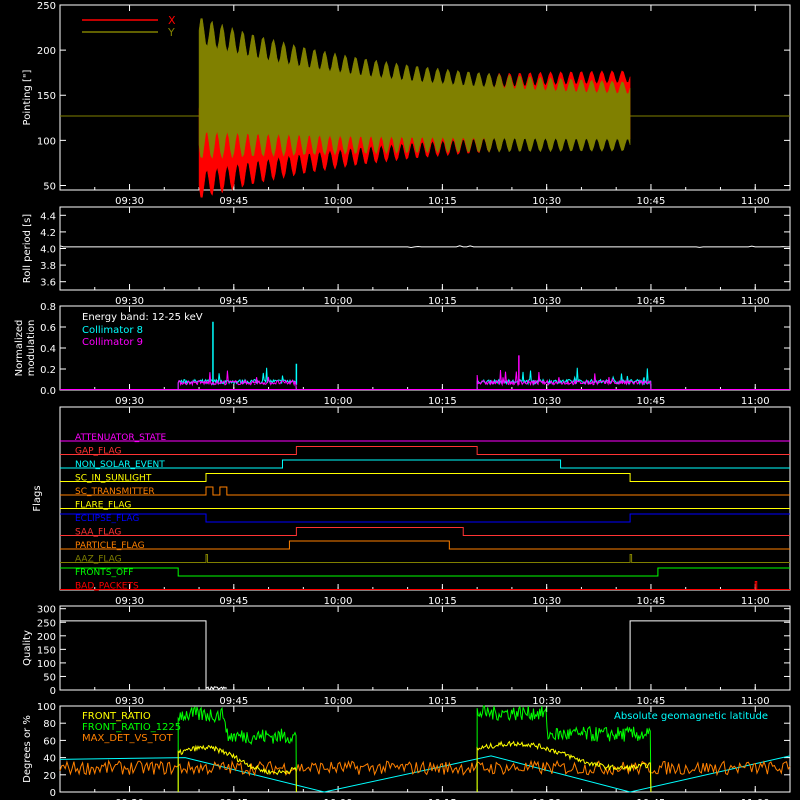 The image size is (800, 800). I want to click on flag-label-gap_flag: GAP_FLAG, so click(98, 452).